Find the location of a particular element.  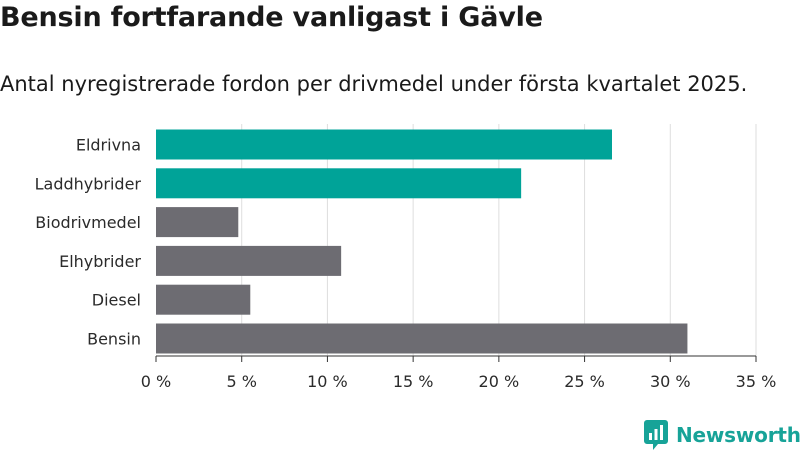

x-tick-label: 5 % is located at coordinates (241, 381).